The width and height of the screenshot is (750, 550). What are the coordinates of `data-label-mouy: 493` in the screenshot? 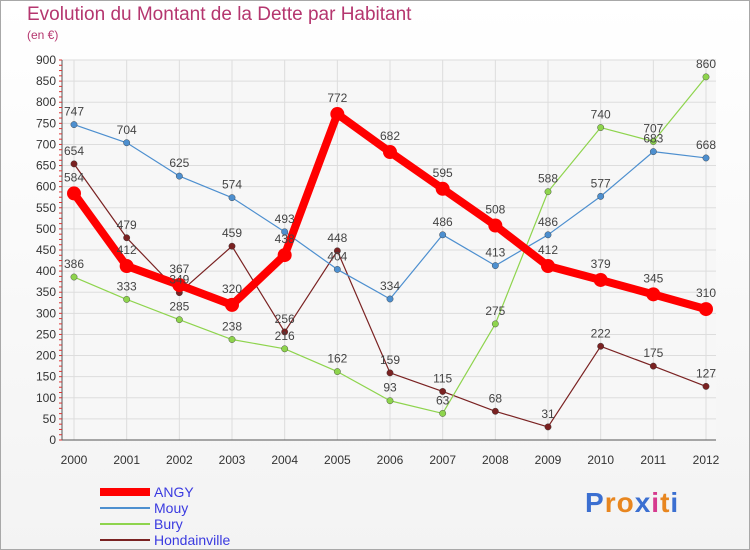 It's located at (285, 219).